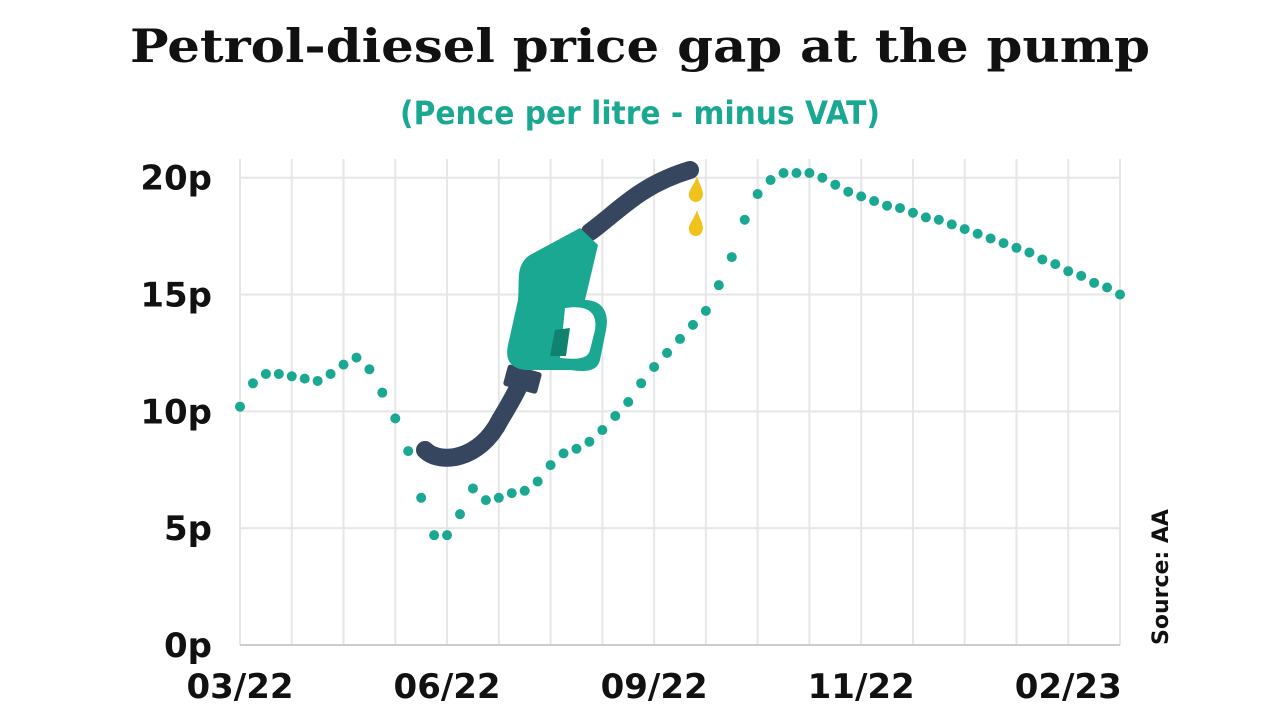 This screenshot has width=1280, height=720. Describe the element at coordinates (559, 314) in the screenshot. I see `pump-illustration` at that location.